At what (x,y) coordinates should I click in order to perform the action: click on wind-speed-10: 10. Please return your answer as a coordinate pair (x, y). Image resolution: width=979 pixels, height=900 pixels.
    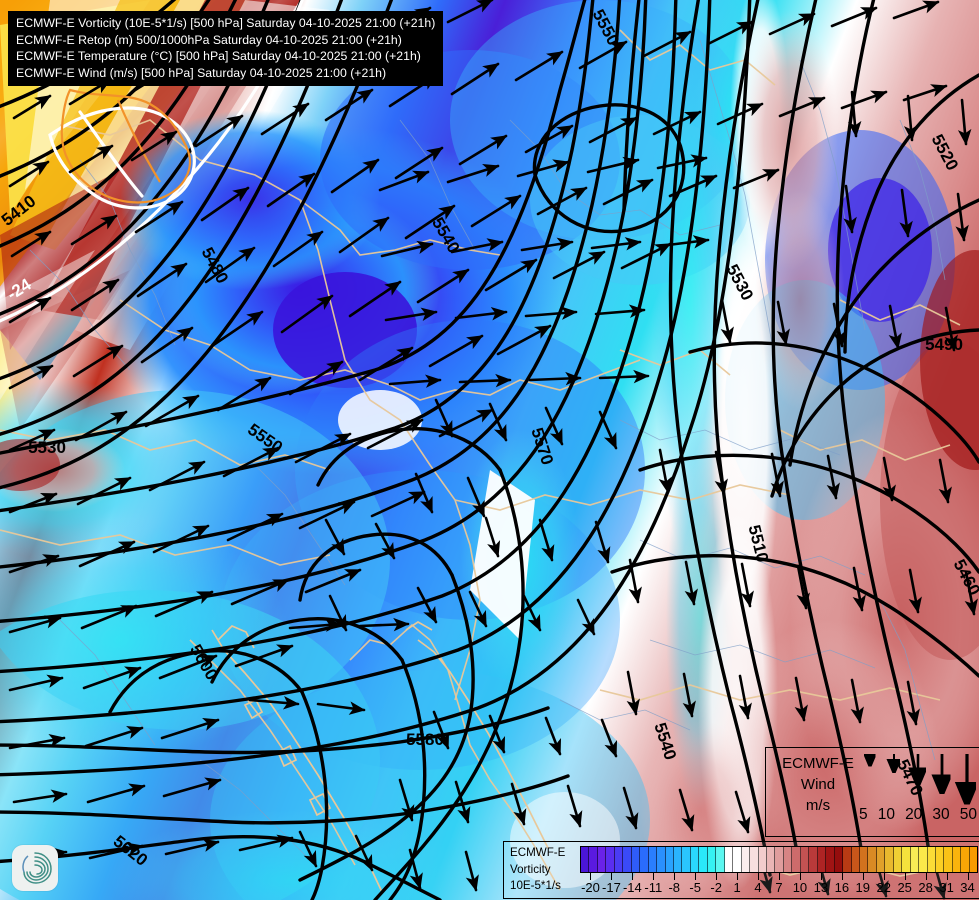
    Looking at the image, I should click on (886, 814).